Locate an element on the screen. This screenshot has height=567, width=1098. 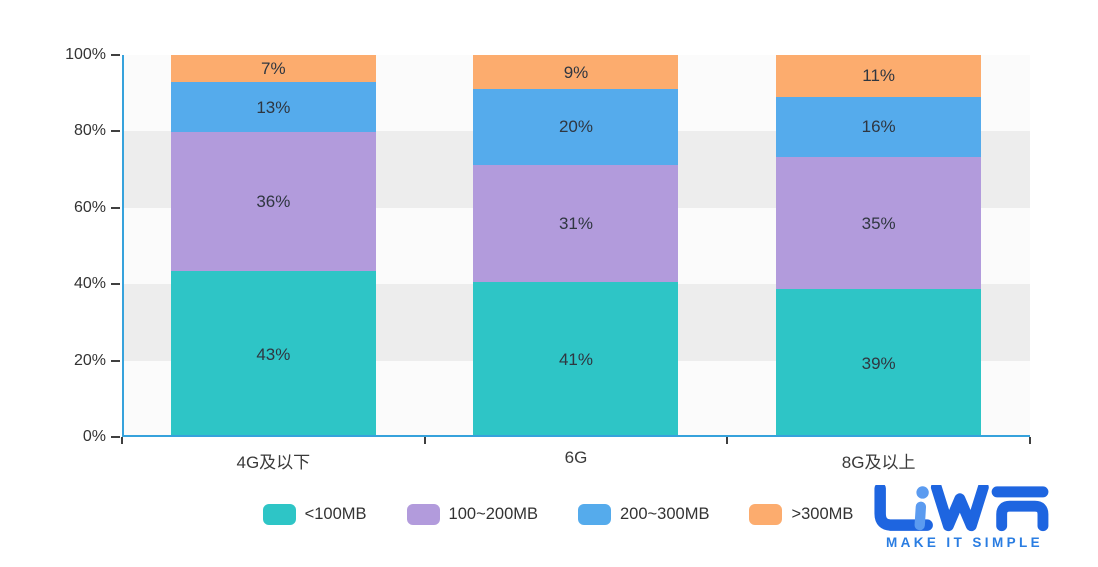
y-axis-tick: 40% is located at coordinates (97, 284).